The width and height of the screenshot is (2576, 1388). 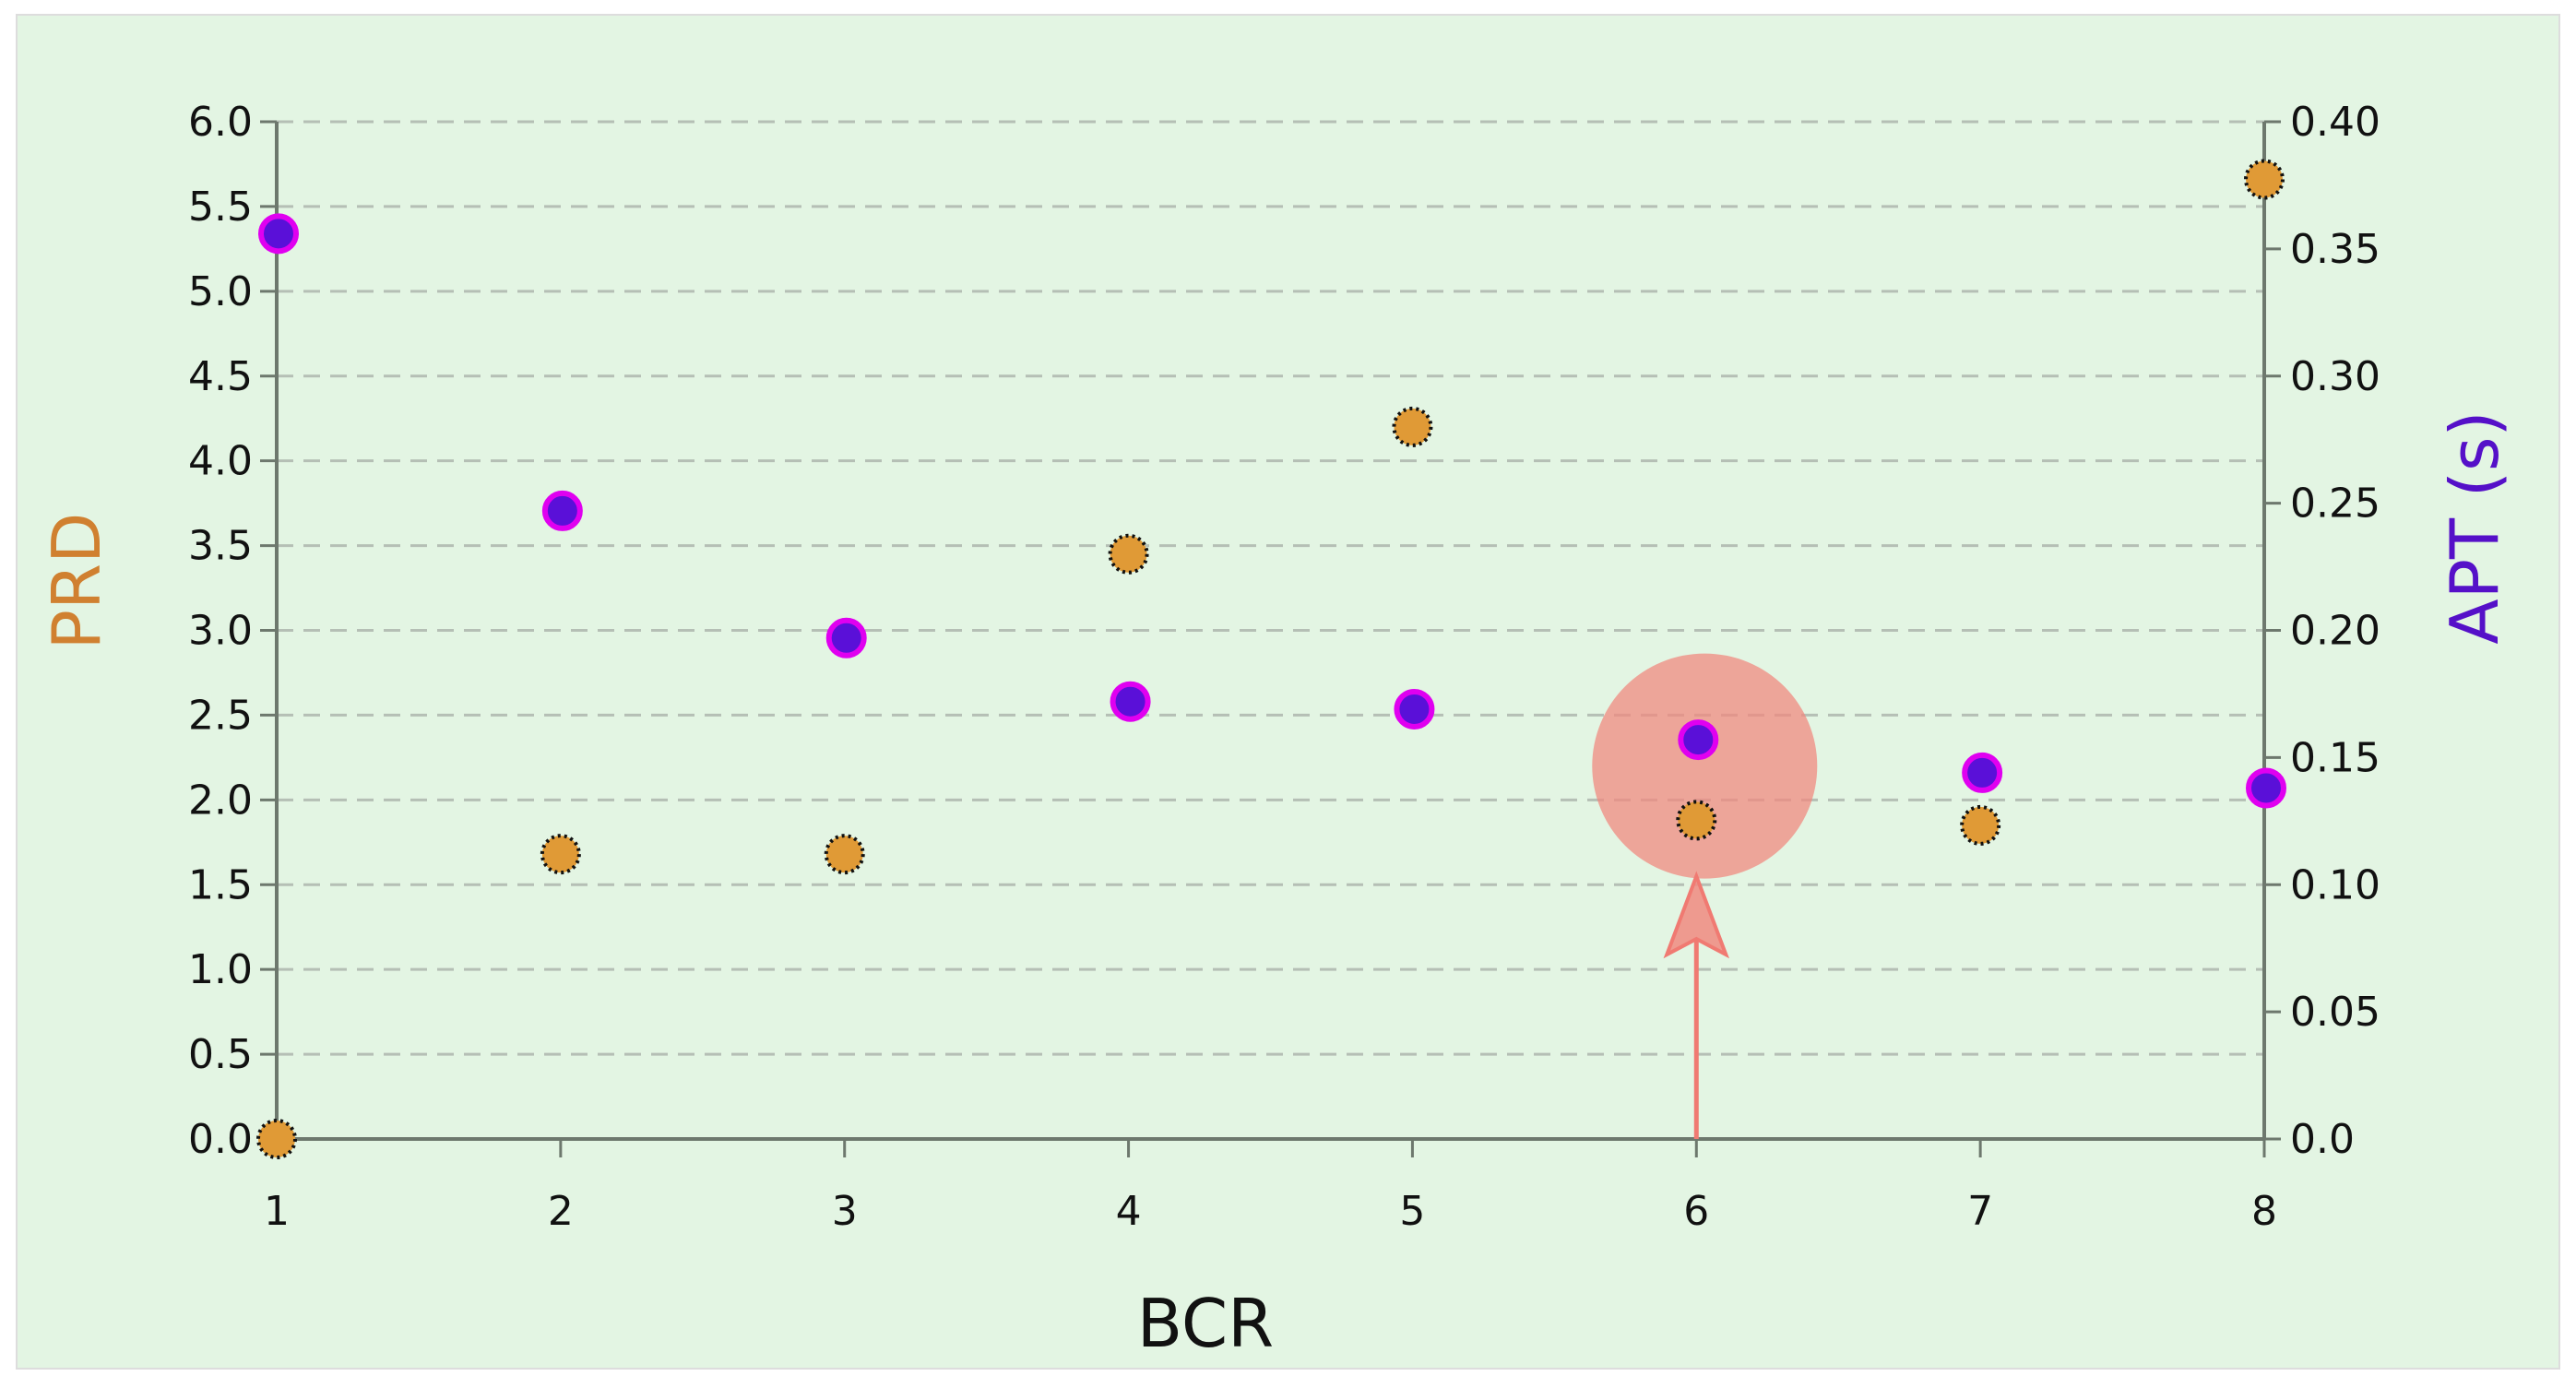 I want to click on y-tick-label: 5.0, so click(x=220, y=291).